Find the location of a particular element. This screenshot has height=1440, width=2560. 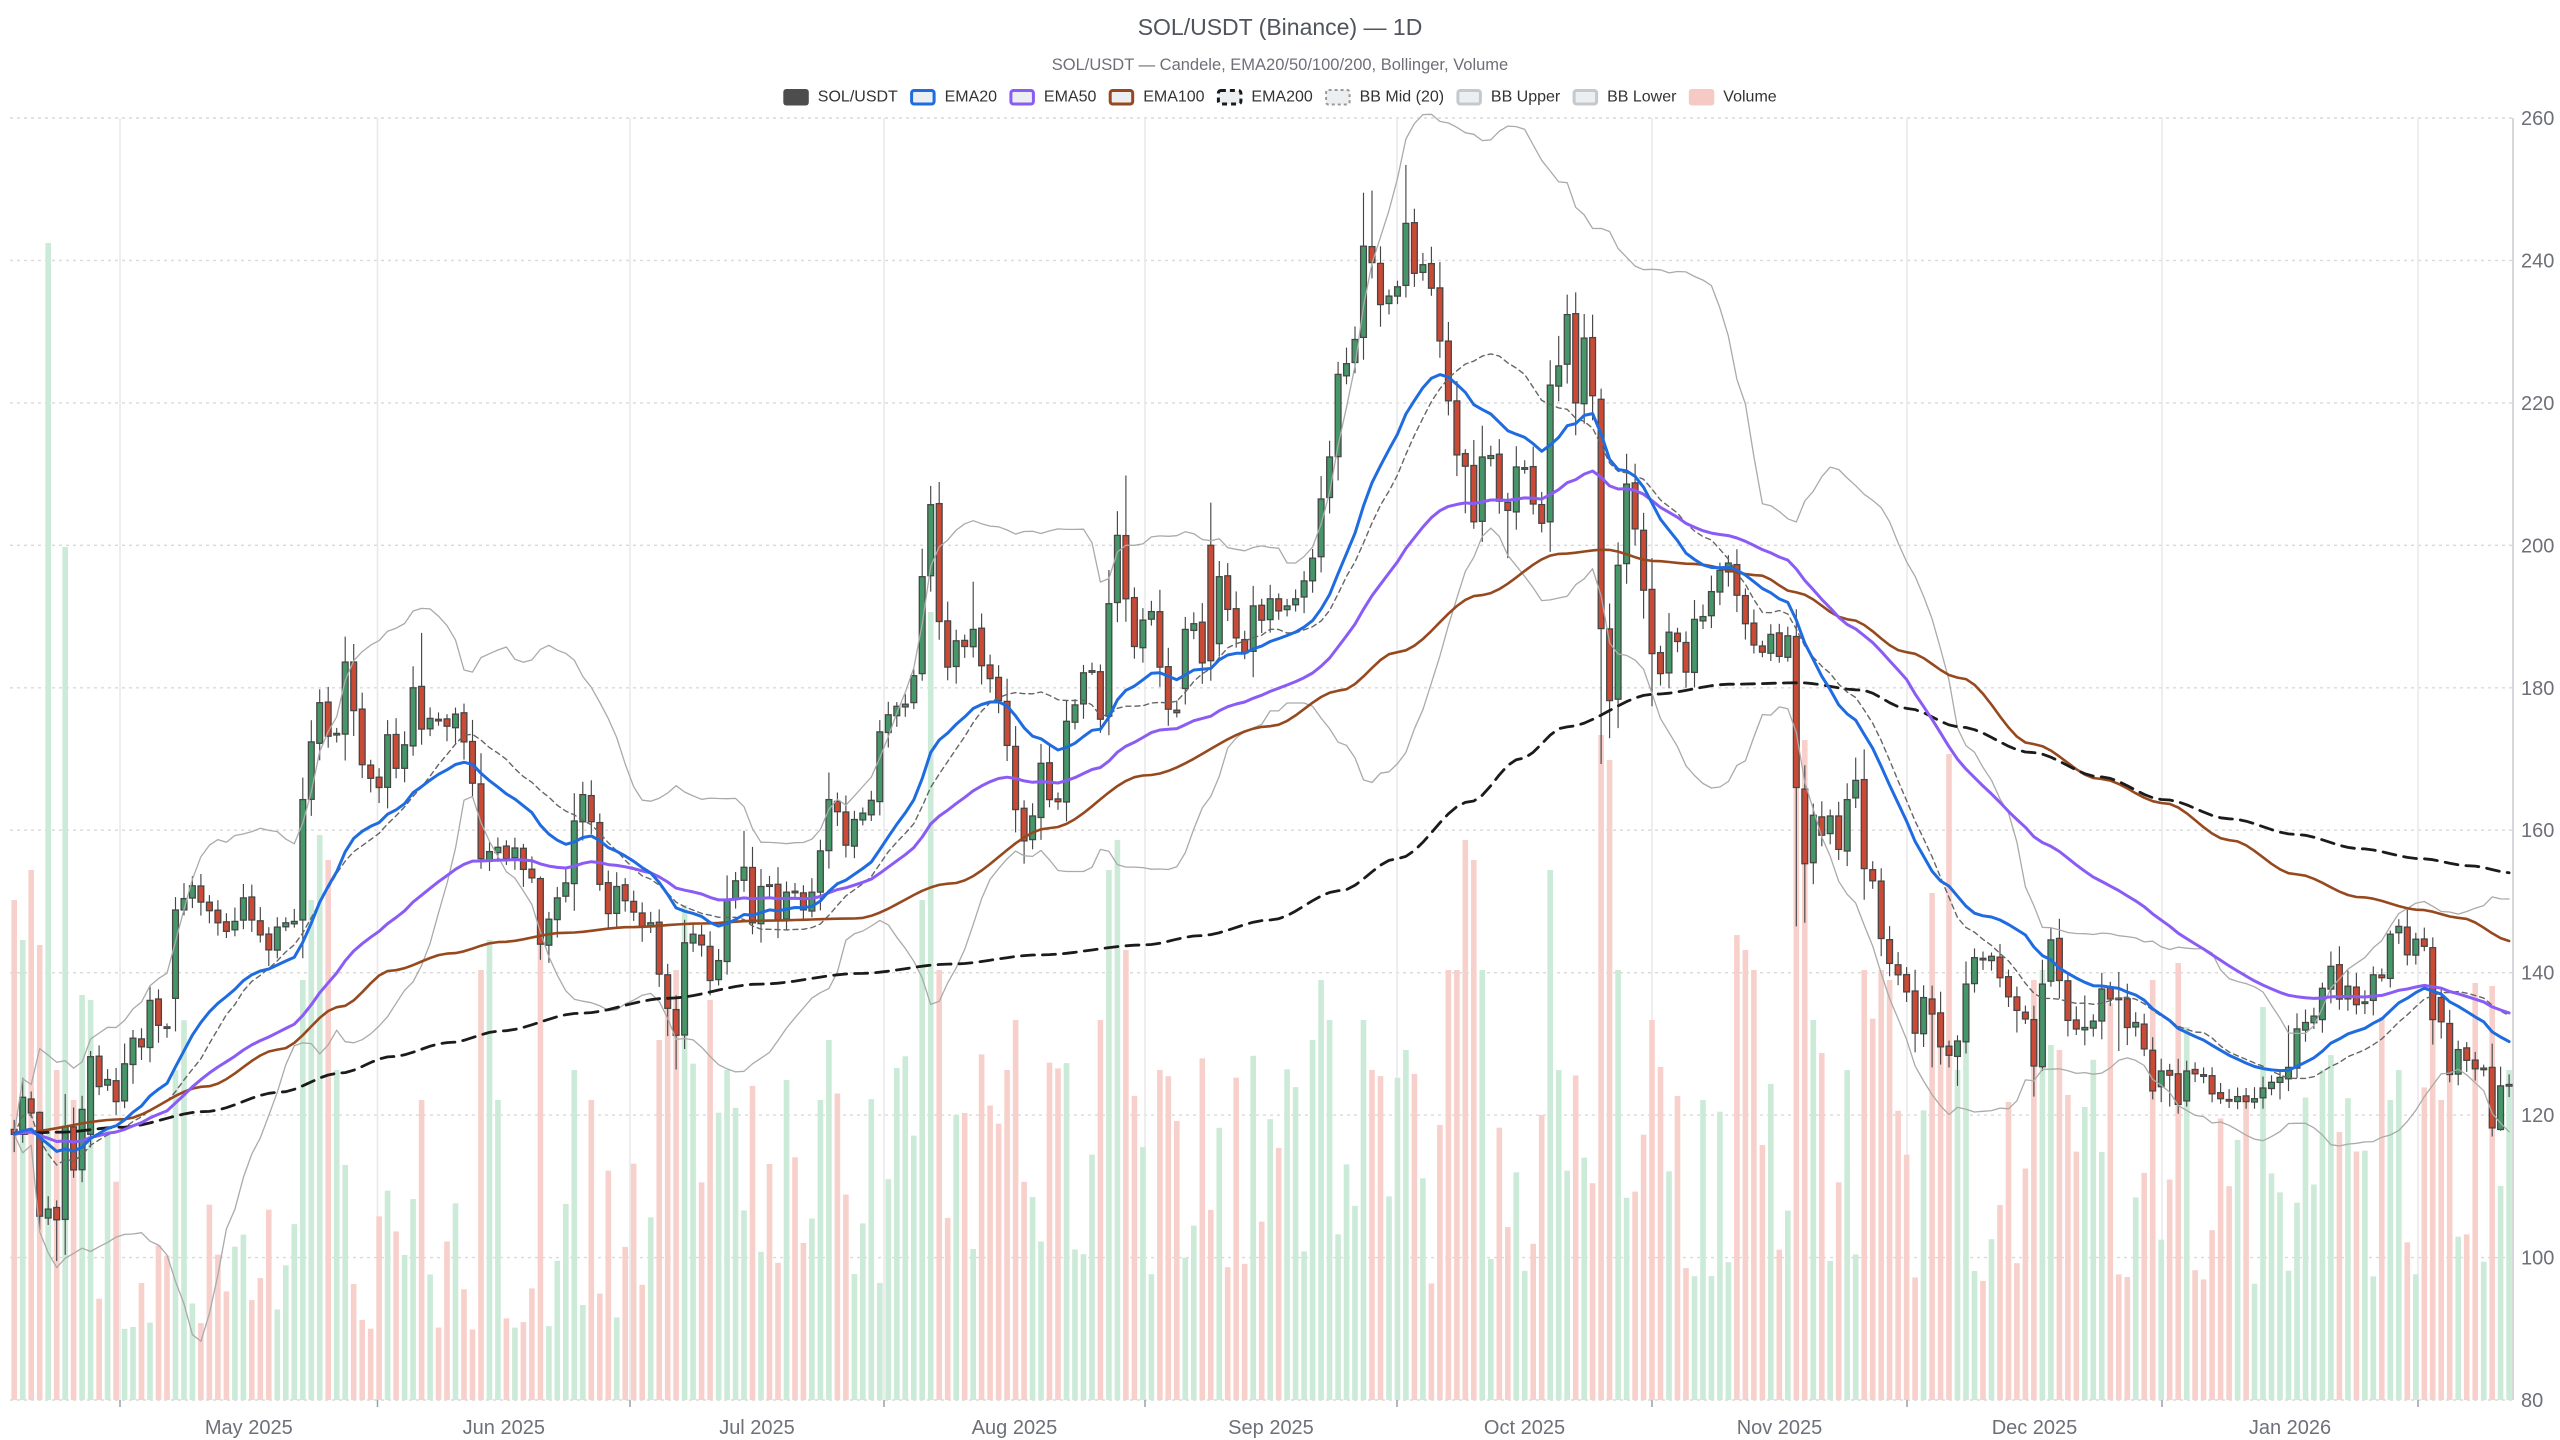

svg-text: Jan 2026 is located at coordinates (2290, 1428).